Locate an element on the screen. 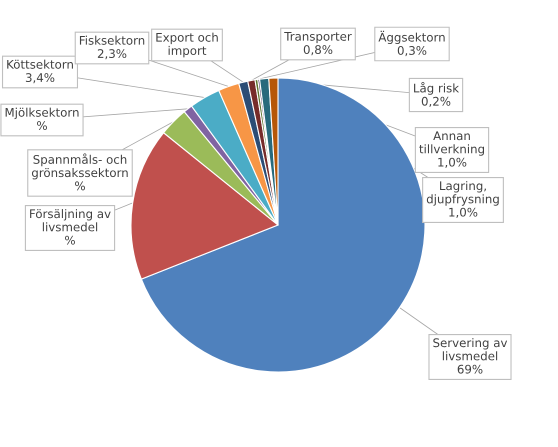  slice-label: Låg risk is located at coordinates (437, 88).